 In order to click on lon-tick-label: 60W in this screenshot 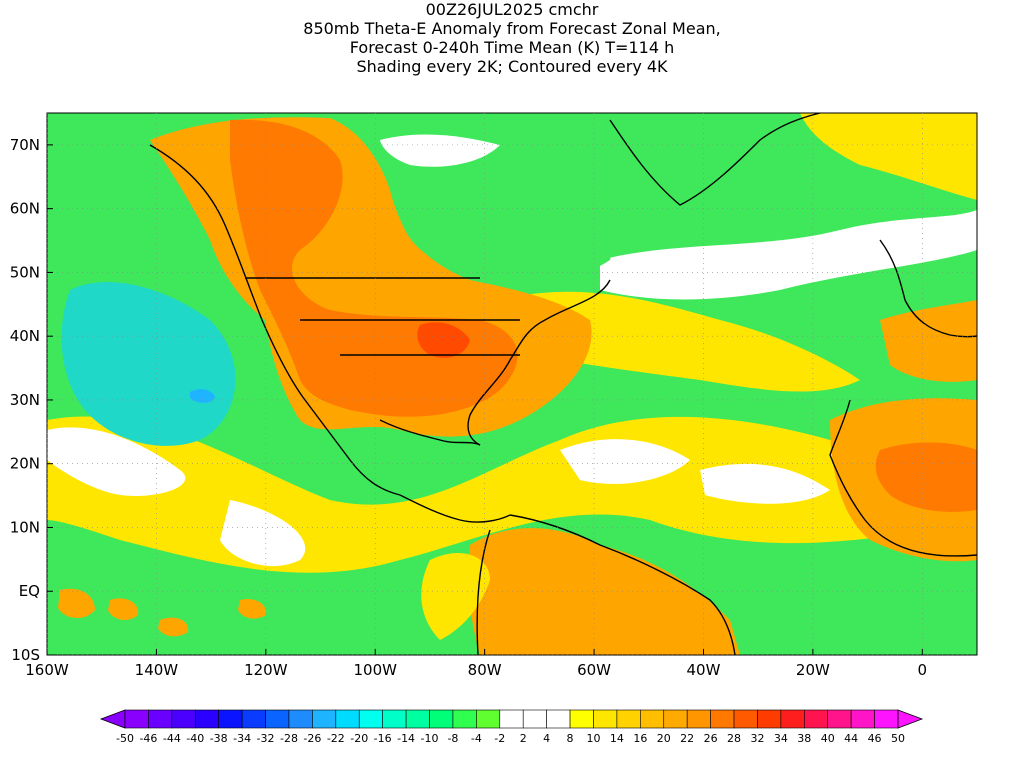, I will do `click(594, 670)`.